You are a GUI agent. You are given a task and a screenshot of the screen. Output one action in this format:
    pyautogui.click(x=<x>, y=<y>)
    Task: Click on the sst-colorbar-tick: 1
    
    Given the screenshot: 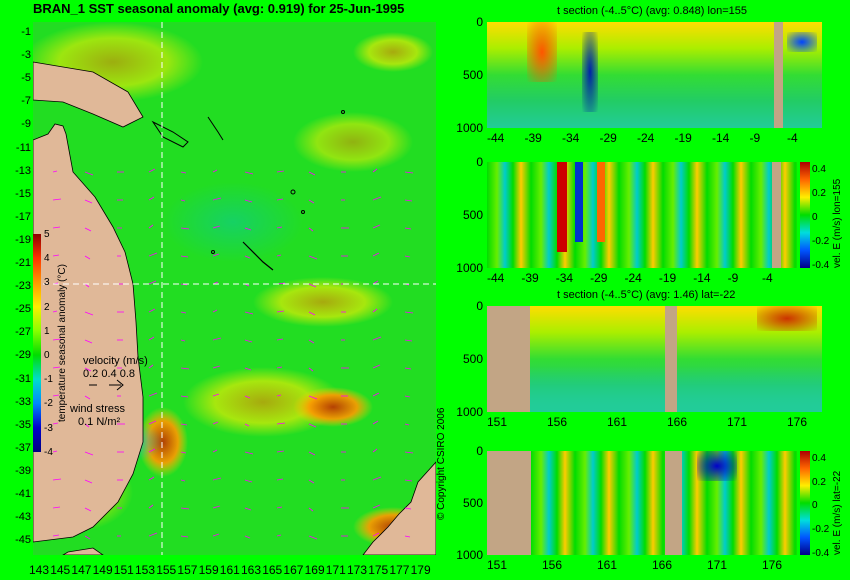 What is the action you would take?
    pyautogui.click(x=47, y=331)
    